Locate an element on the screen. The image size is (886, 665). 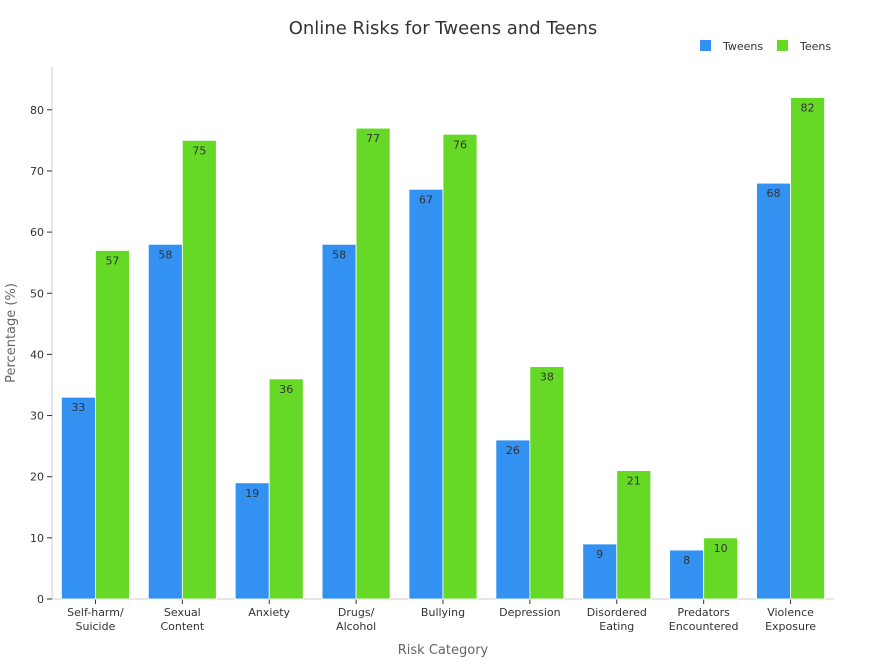
bar-value-label: 82 is located at coordinates (808, 108).